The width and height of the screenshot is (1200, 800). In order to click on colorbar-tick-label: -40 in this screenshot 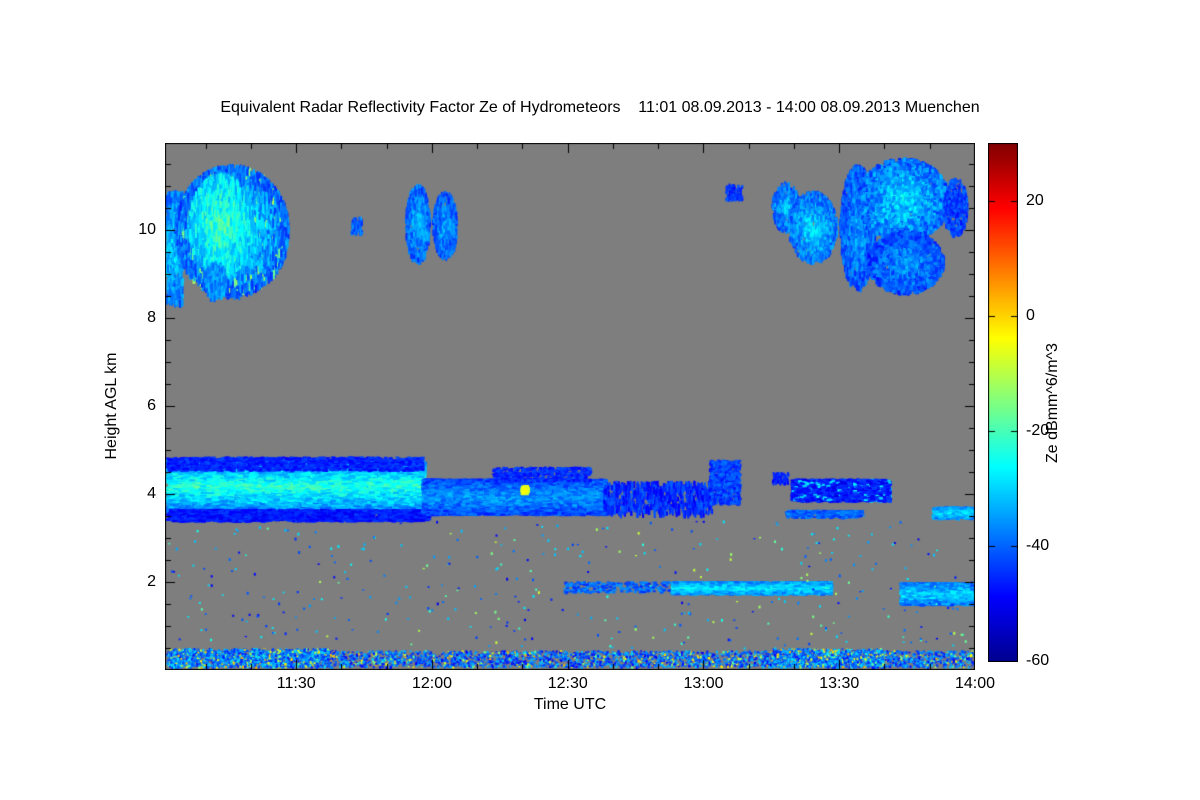, I will do `click(1038, 545)`.